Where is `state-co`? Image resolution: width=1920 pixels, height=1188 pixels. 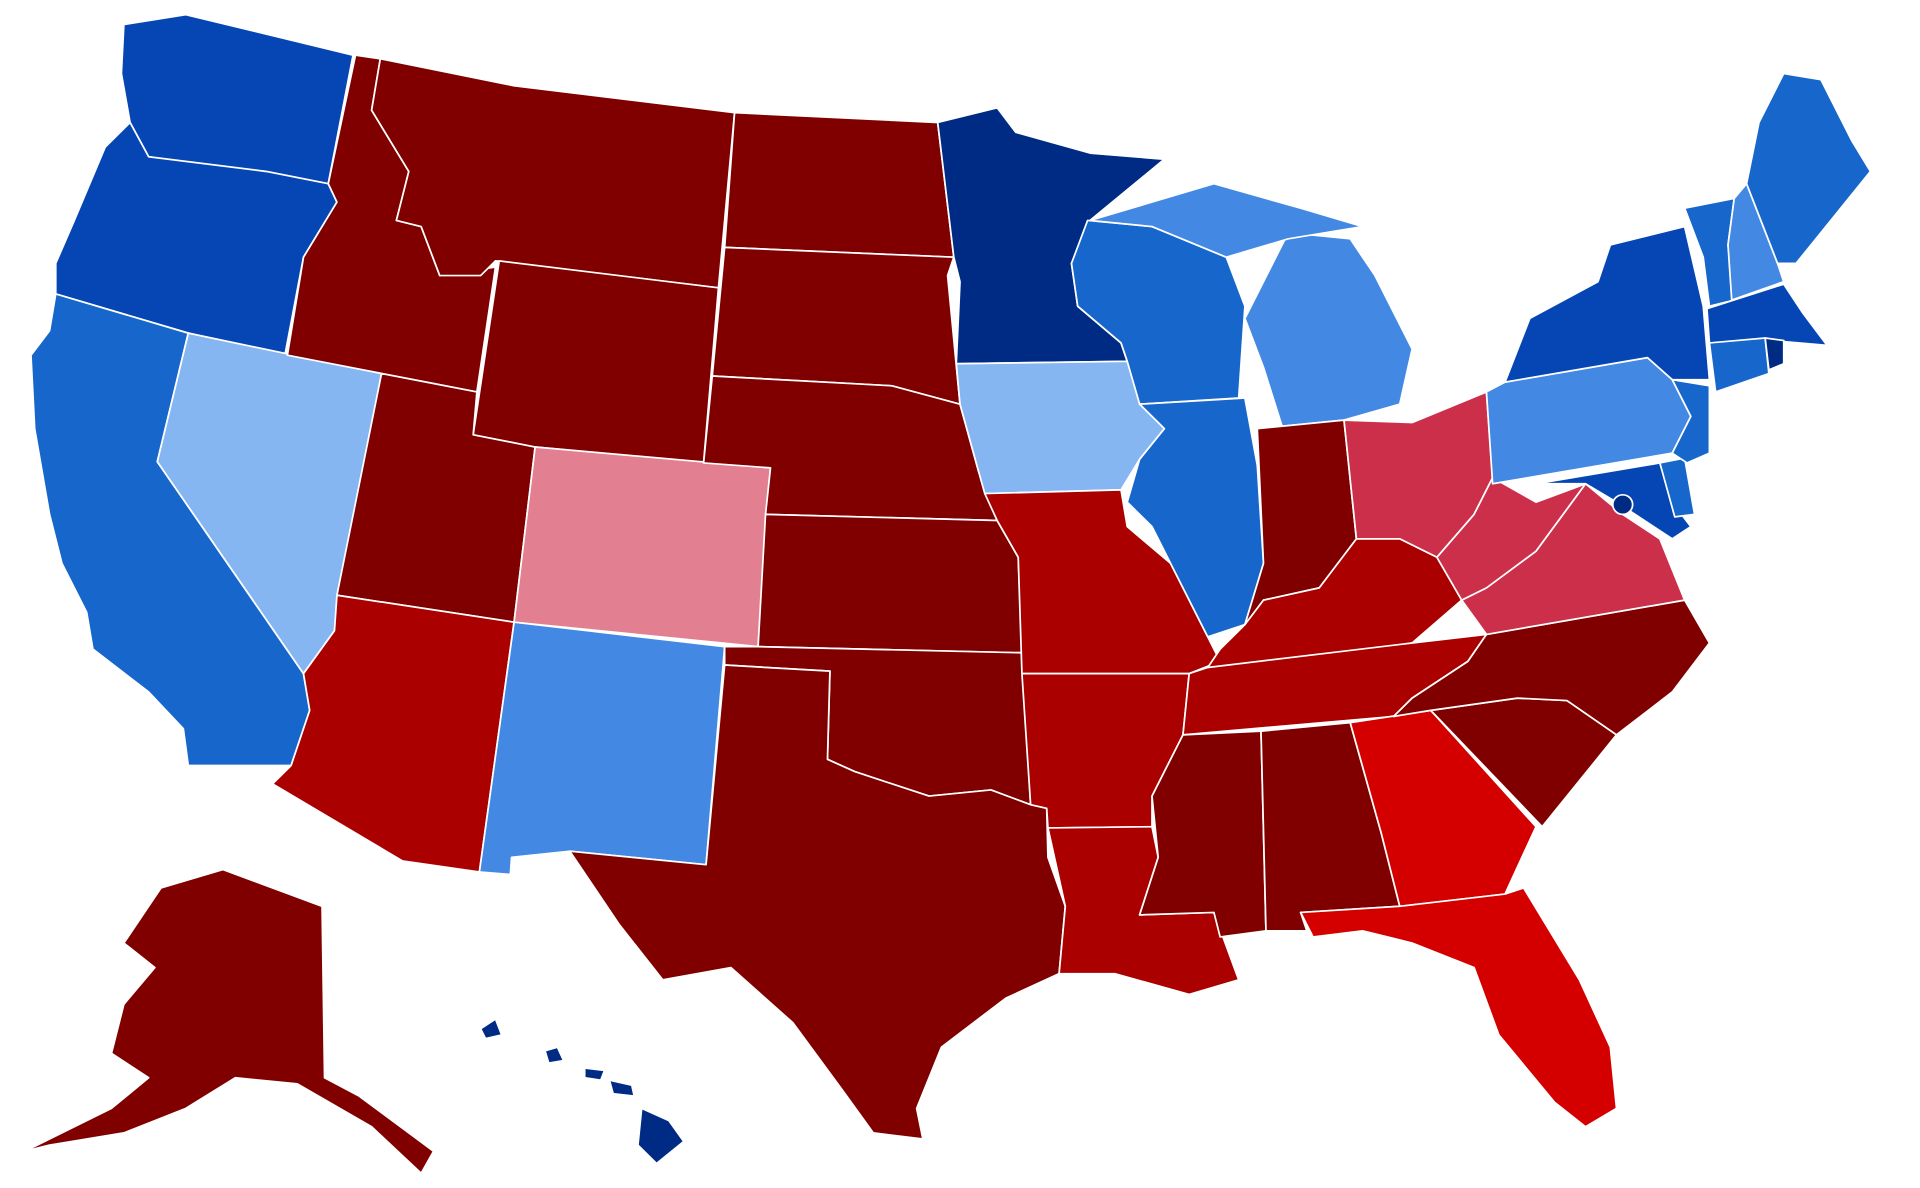 state-co is located at coordinates (642, 547).